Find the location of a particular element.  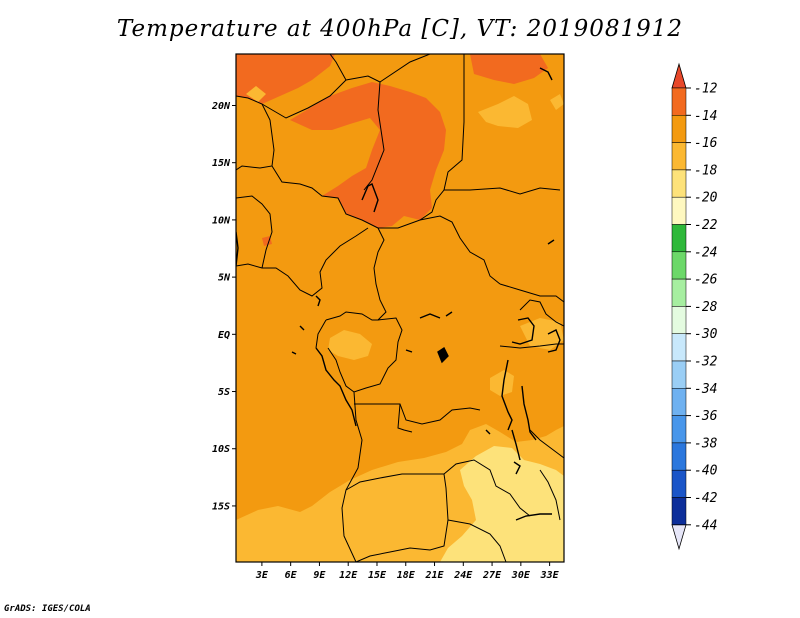

lat-tick-label: 20N is located at coordinates (221, 106).